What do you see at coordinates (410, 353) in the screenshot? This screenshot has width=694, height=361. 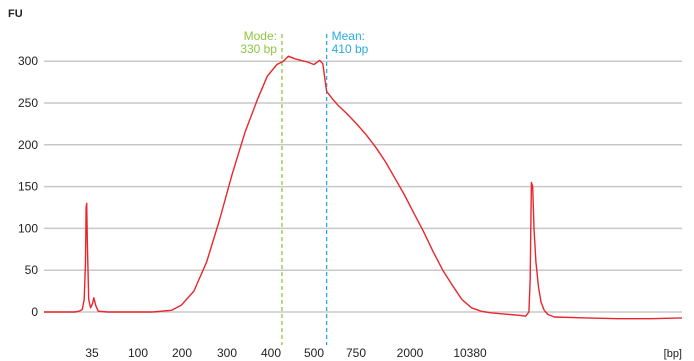 I see `x-tick-label: 2000` at bounding box center [410, 353].